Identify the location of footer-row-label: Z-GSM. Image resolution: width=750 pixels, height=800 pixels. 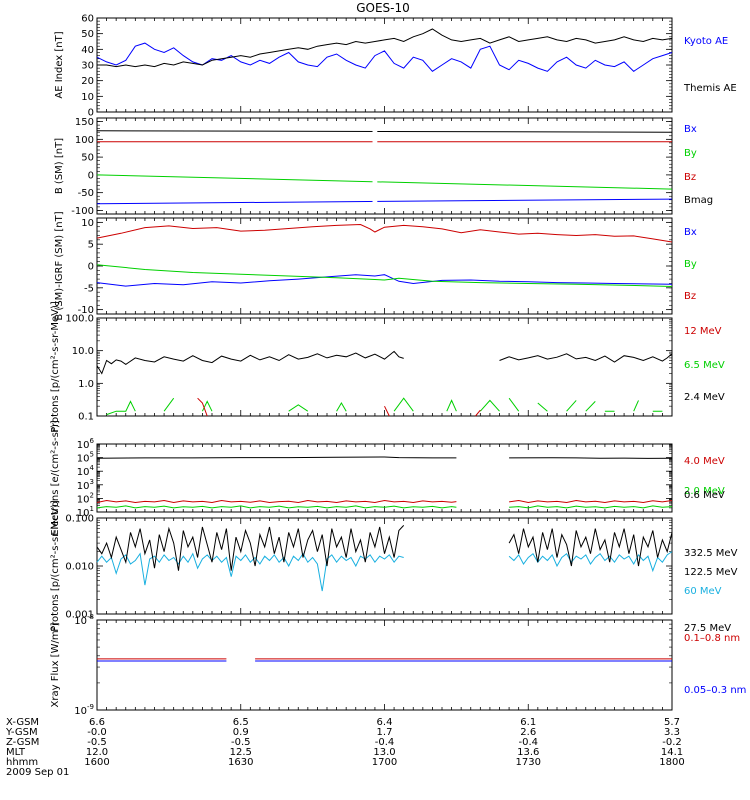
(22, 742).